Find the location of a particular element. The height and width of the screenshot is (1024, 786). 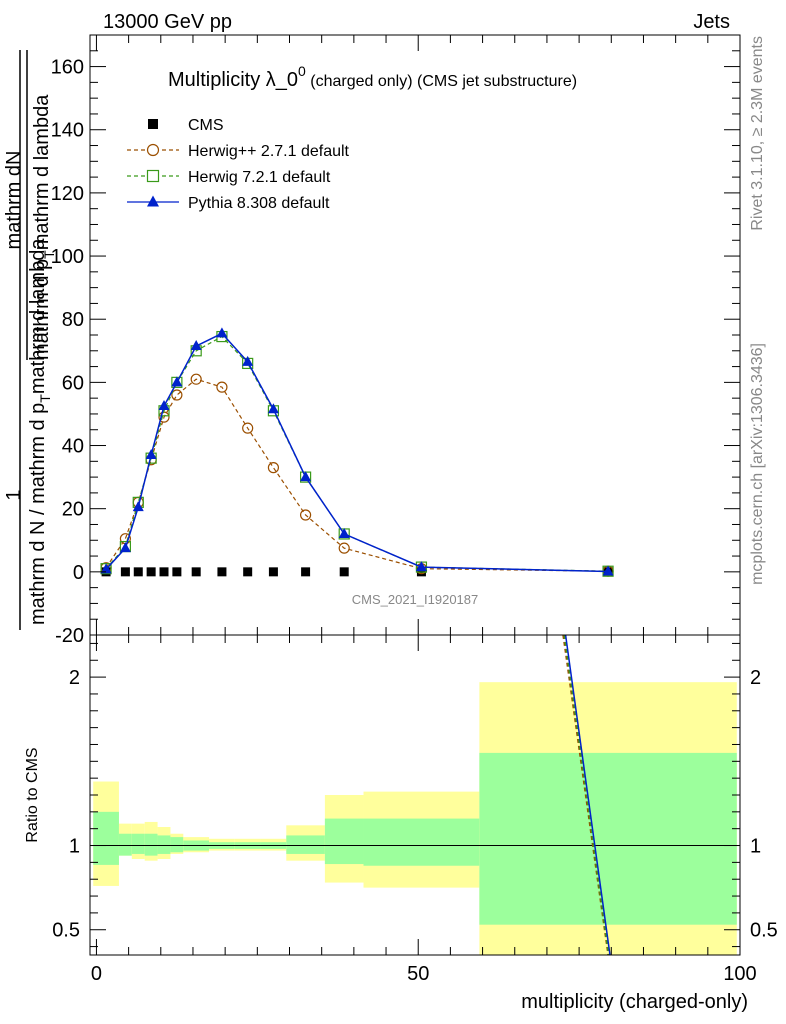

main-ytick-label: 160 is located at coordinates (67, 68).